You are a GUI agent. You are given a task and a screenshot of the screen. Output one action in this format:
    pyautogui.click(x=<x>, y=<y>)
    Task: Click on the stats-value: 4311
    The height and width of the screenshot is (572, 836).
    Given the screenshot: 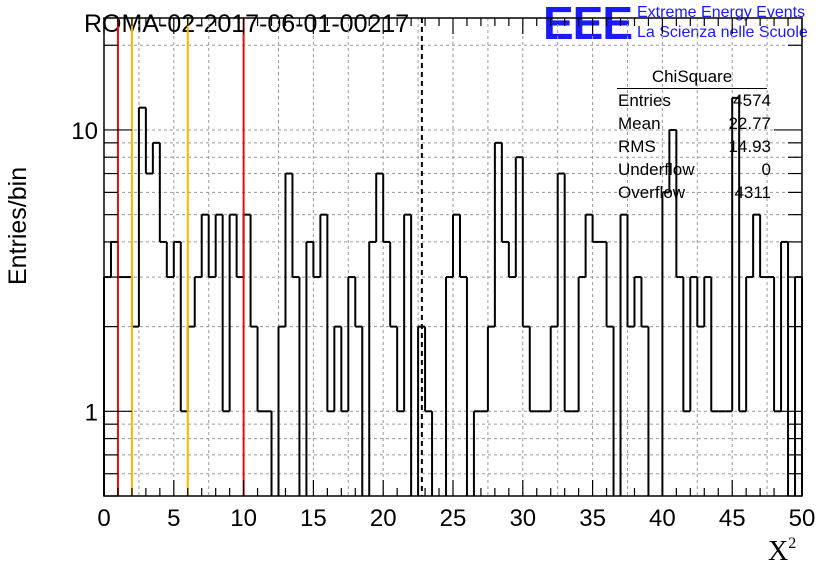 What is the action you would take?
    pyautogui.click(x=752, y=192)
    